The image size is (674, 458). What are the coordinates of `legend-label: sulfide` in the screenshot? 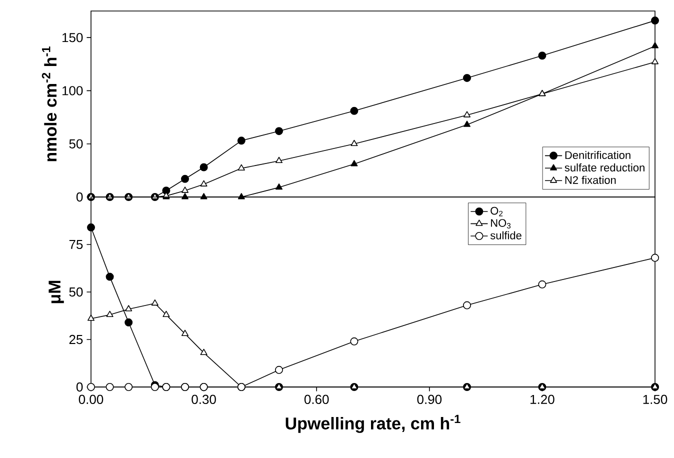 It's located at (506, 235).